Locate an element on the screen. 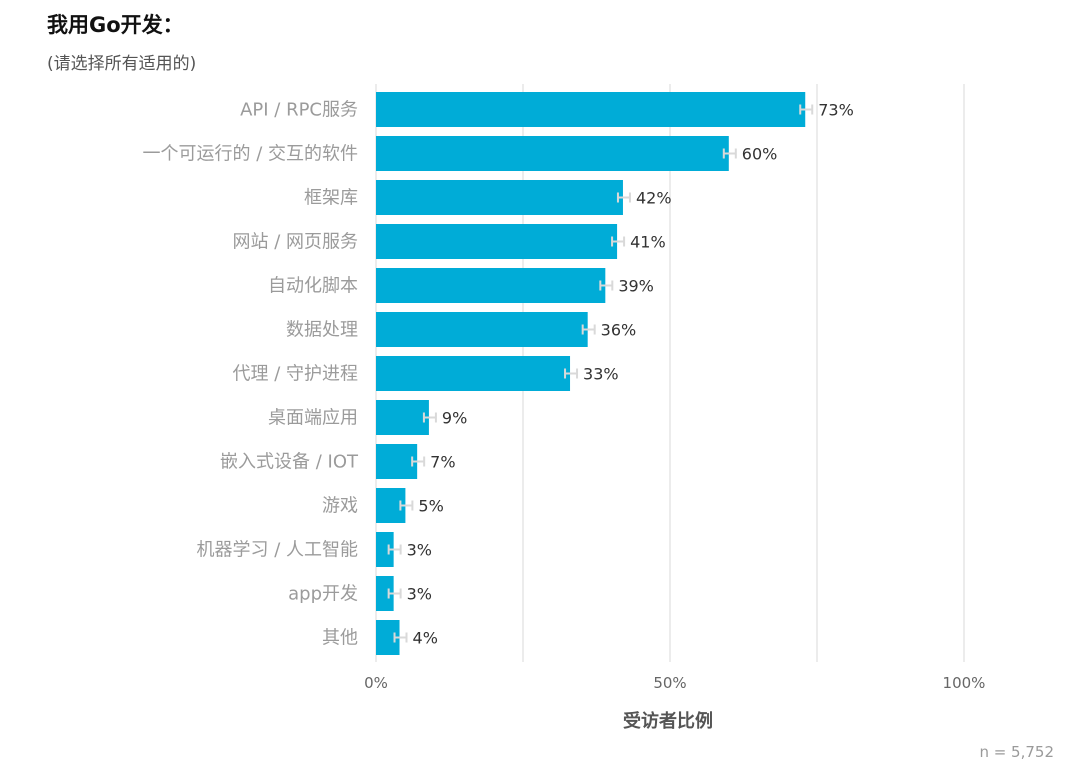  category-label: API / RPC服务 is located at coordinates (299, 110).